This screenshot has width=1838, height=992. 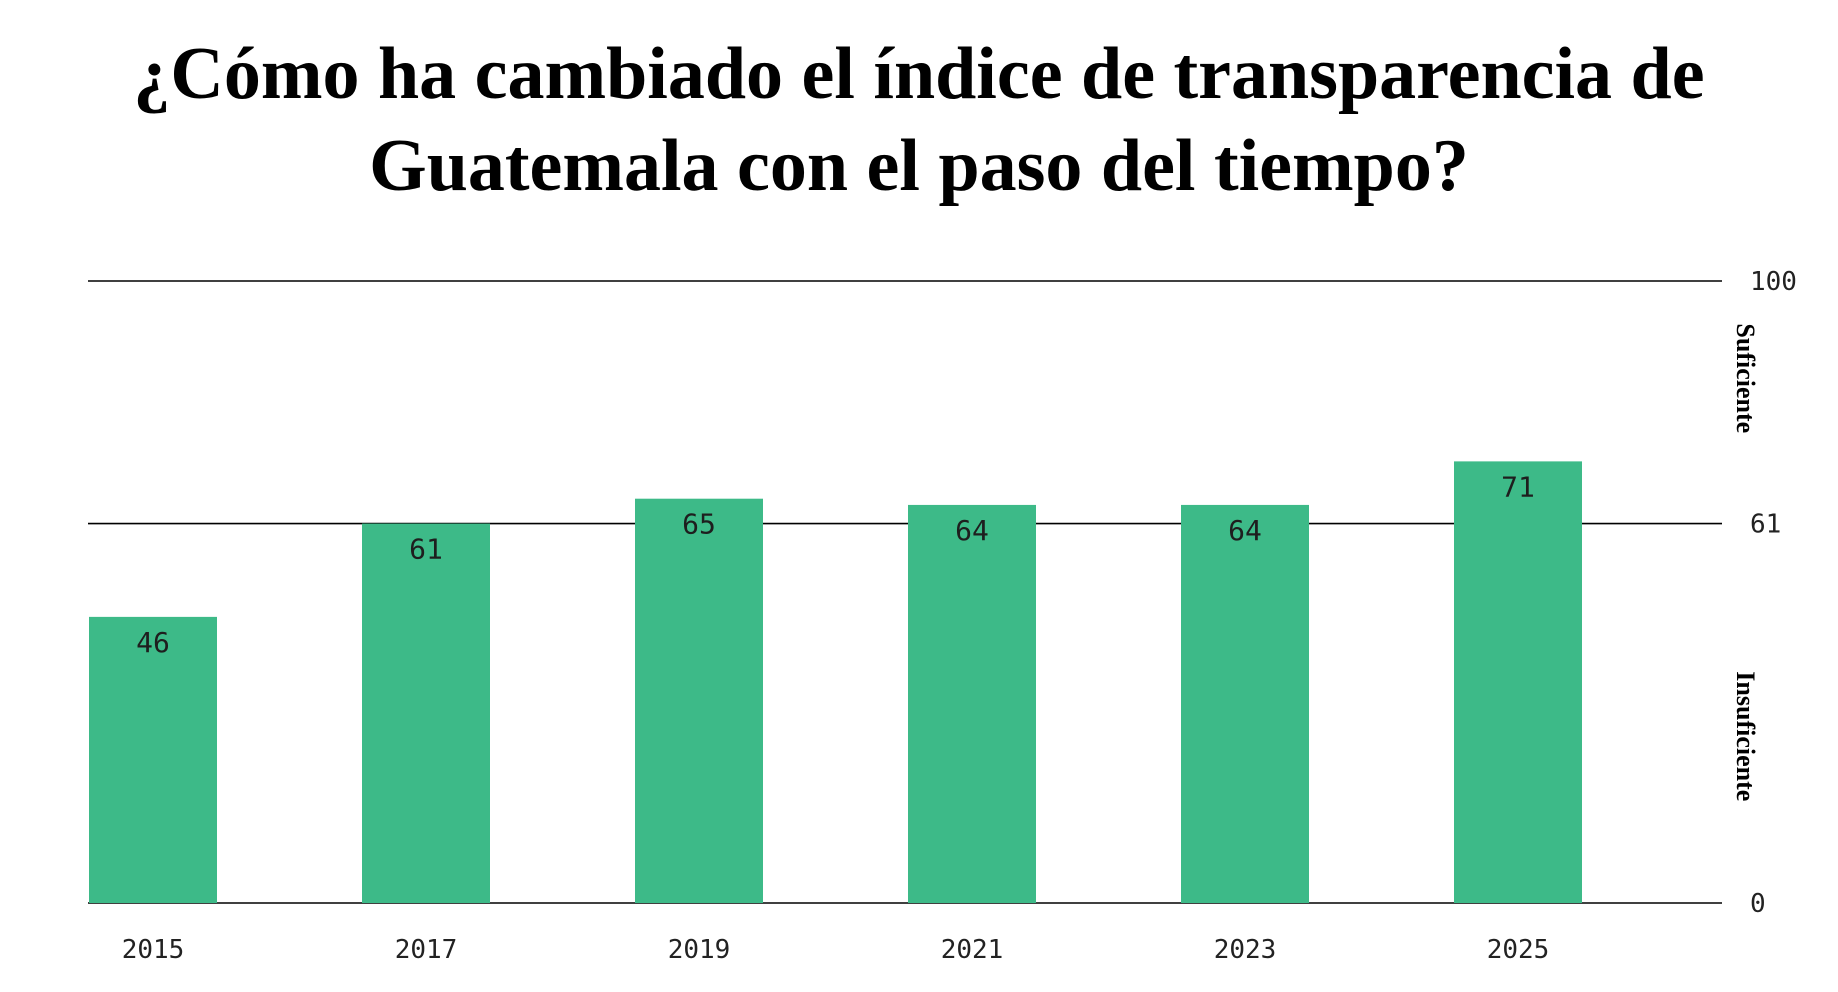 I want to click on bar-value-label-2017: 61, so click(x=426, y=549).